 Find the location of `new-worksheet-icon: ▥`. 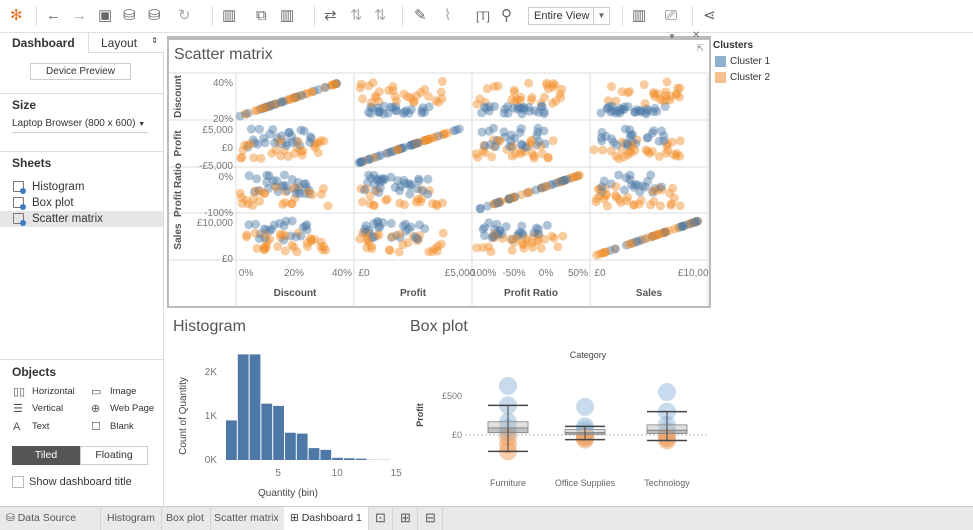

new-worksheet-icon: ▥ is located at coordinates (229, 15).